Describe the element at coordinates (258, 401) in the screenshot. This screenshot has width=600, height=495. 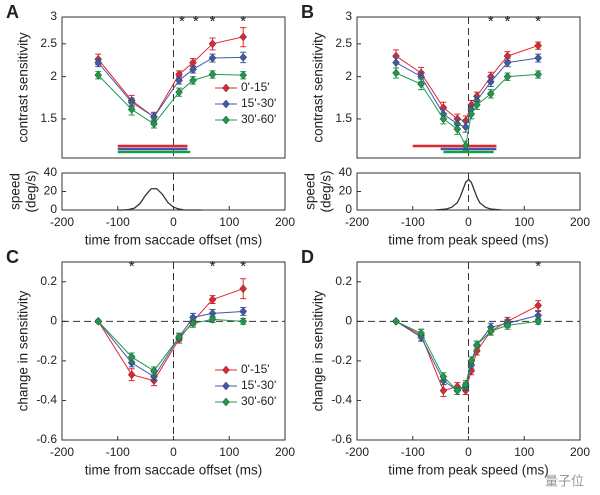
I see `legend-label: 30'-60'` at that location.